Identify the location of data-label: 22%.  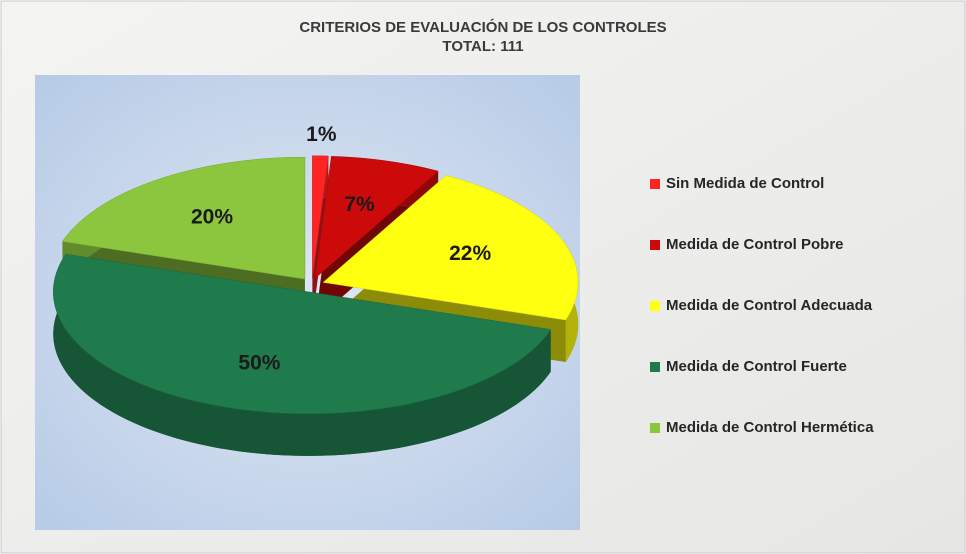
(470, 253).